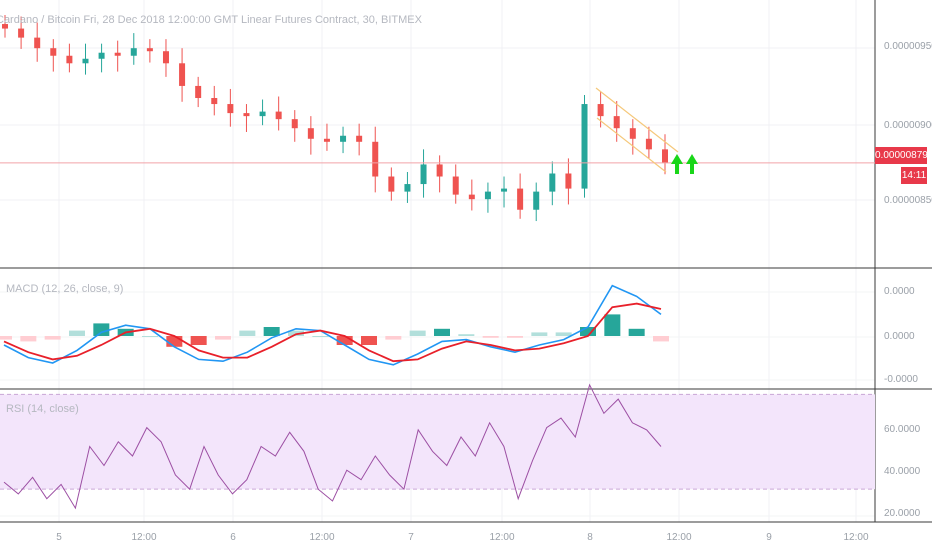 This screenshot has height=555, width=932. Describe the element at coordinates (411, 537) in the screenshot. I see `time-axis-label: 7` at that location.